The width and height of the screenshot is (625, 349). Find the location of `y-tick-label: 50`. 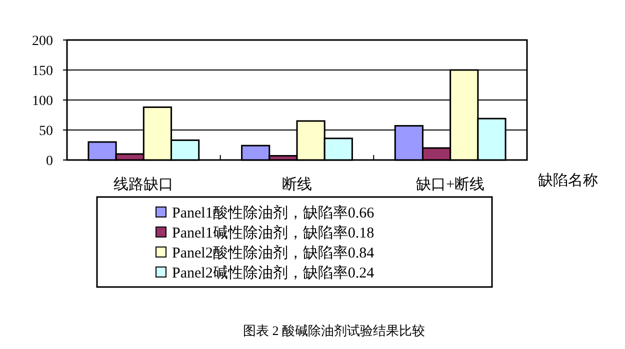

y-tick-label: 50 is located at coordinates (46, 131).